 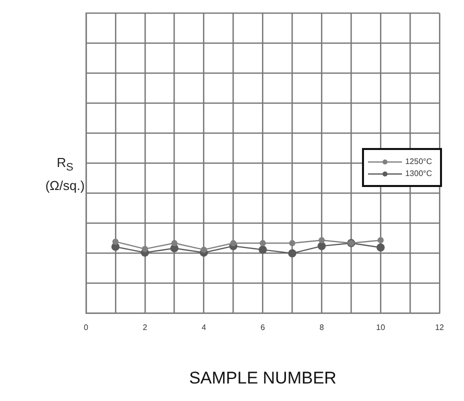 I want to click on x-tick-label: 12, so click(x=440, y=327).